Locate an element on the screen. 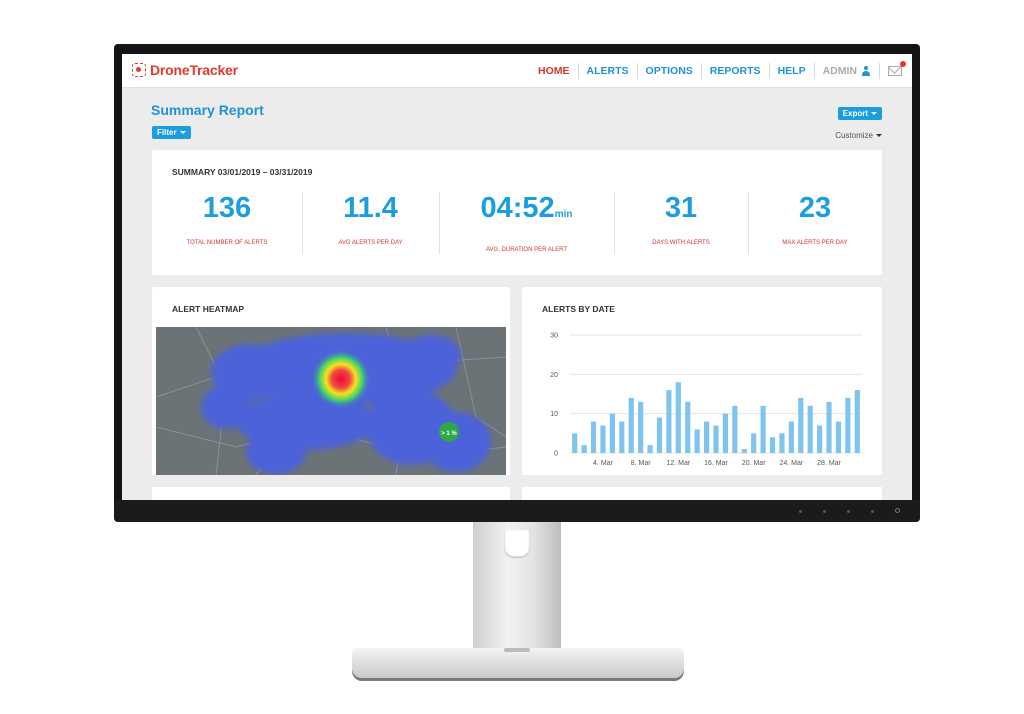  stat-number: 04:52 is located at coordinates (517, 208).